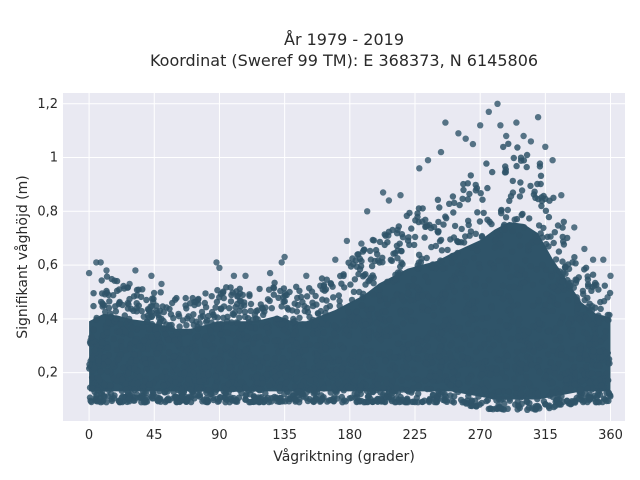 The width and height of the screenshot is (640, 480). What do you see at coordinates (344, 39) in the screenshot?
I see `chart-title-line1: År 1979 - 2019` at bounding box center [344, 39].